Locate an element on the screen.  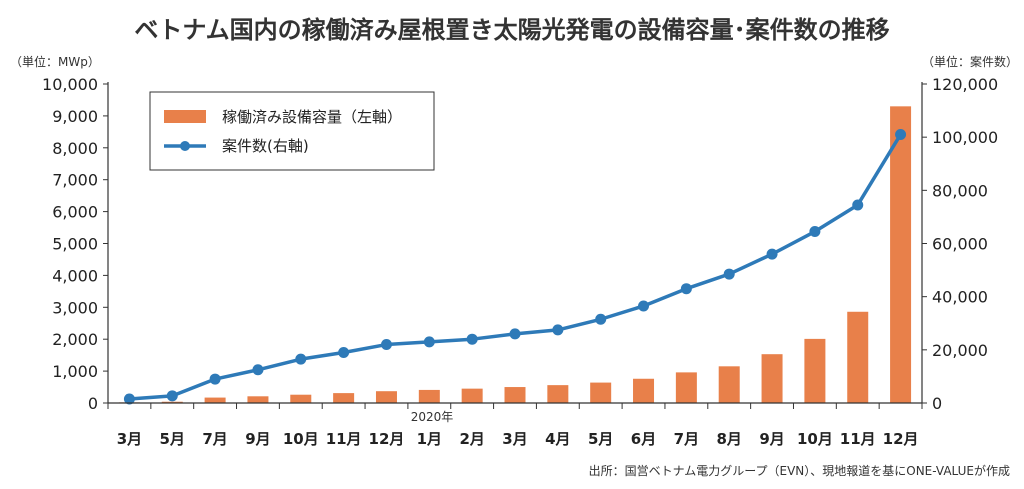
x-tick-label-4: 10月 is located at coordinates (301, 439).